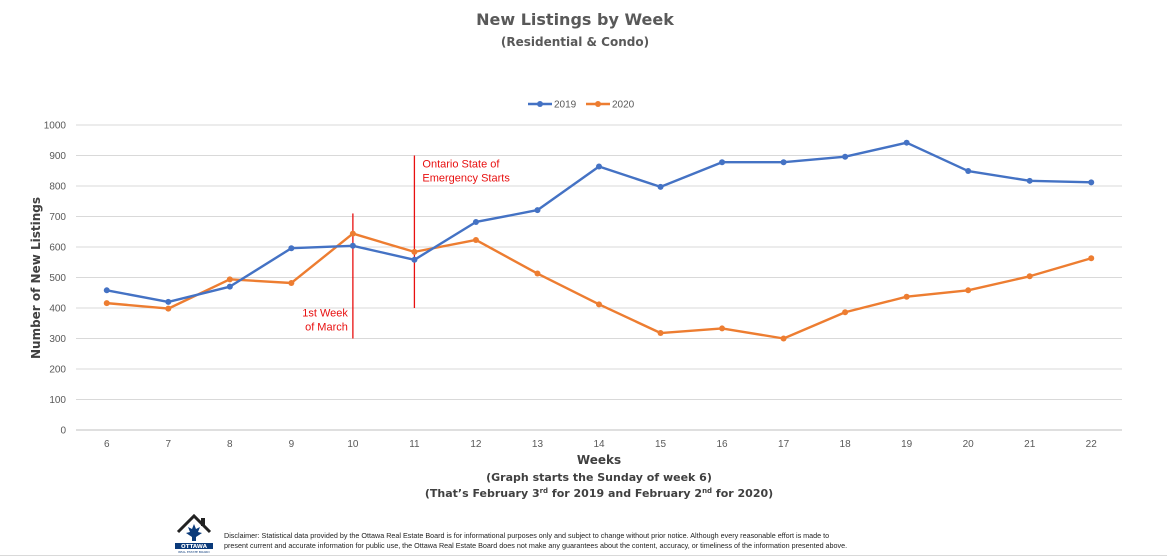 The height and width of the screenshot is (560, 1167). I want to click on y-tick-label: 400, so click(57, 309).